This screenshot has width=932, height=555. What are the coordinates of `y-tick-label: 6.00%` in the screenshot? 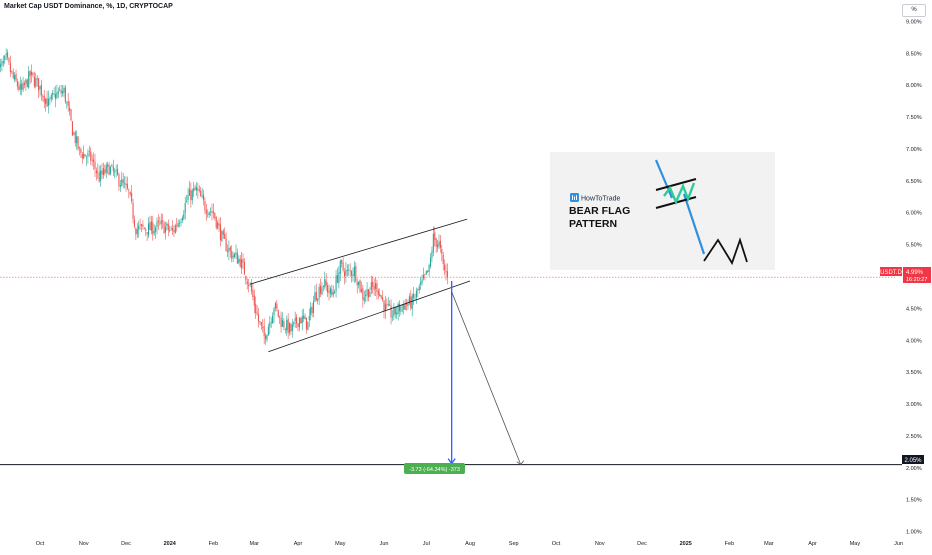 It's located at (914, 214).